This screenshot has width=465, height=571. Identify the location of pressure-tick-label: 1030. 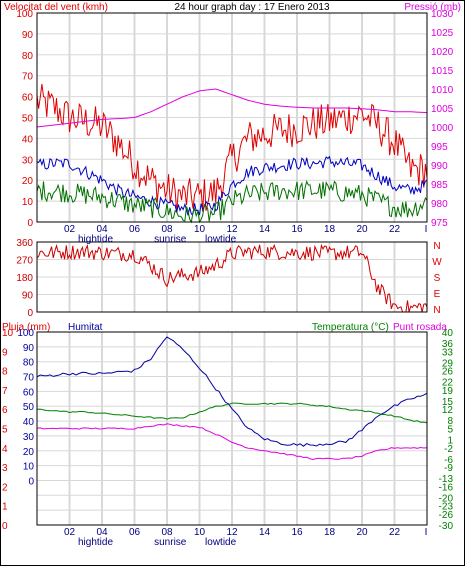
(442, 14).